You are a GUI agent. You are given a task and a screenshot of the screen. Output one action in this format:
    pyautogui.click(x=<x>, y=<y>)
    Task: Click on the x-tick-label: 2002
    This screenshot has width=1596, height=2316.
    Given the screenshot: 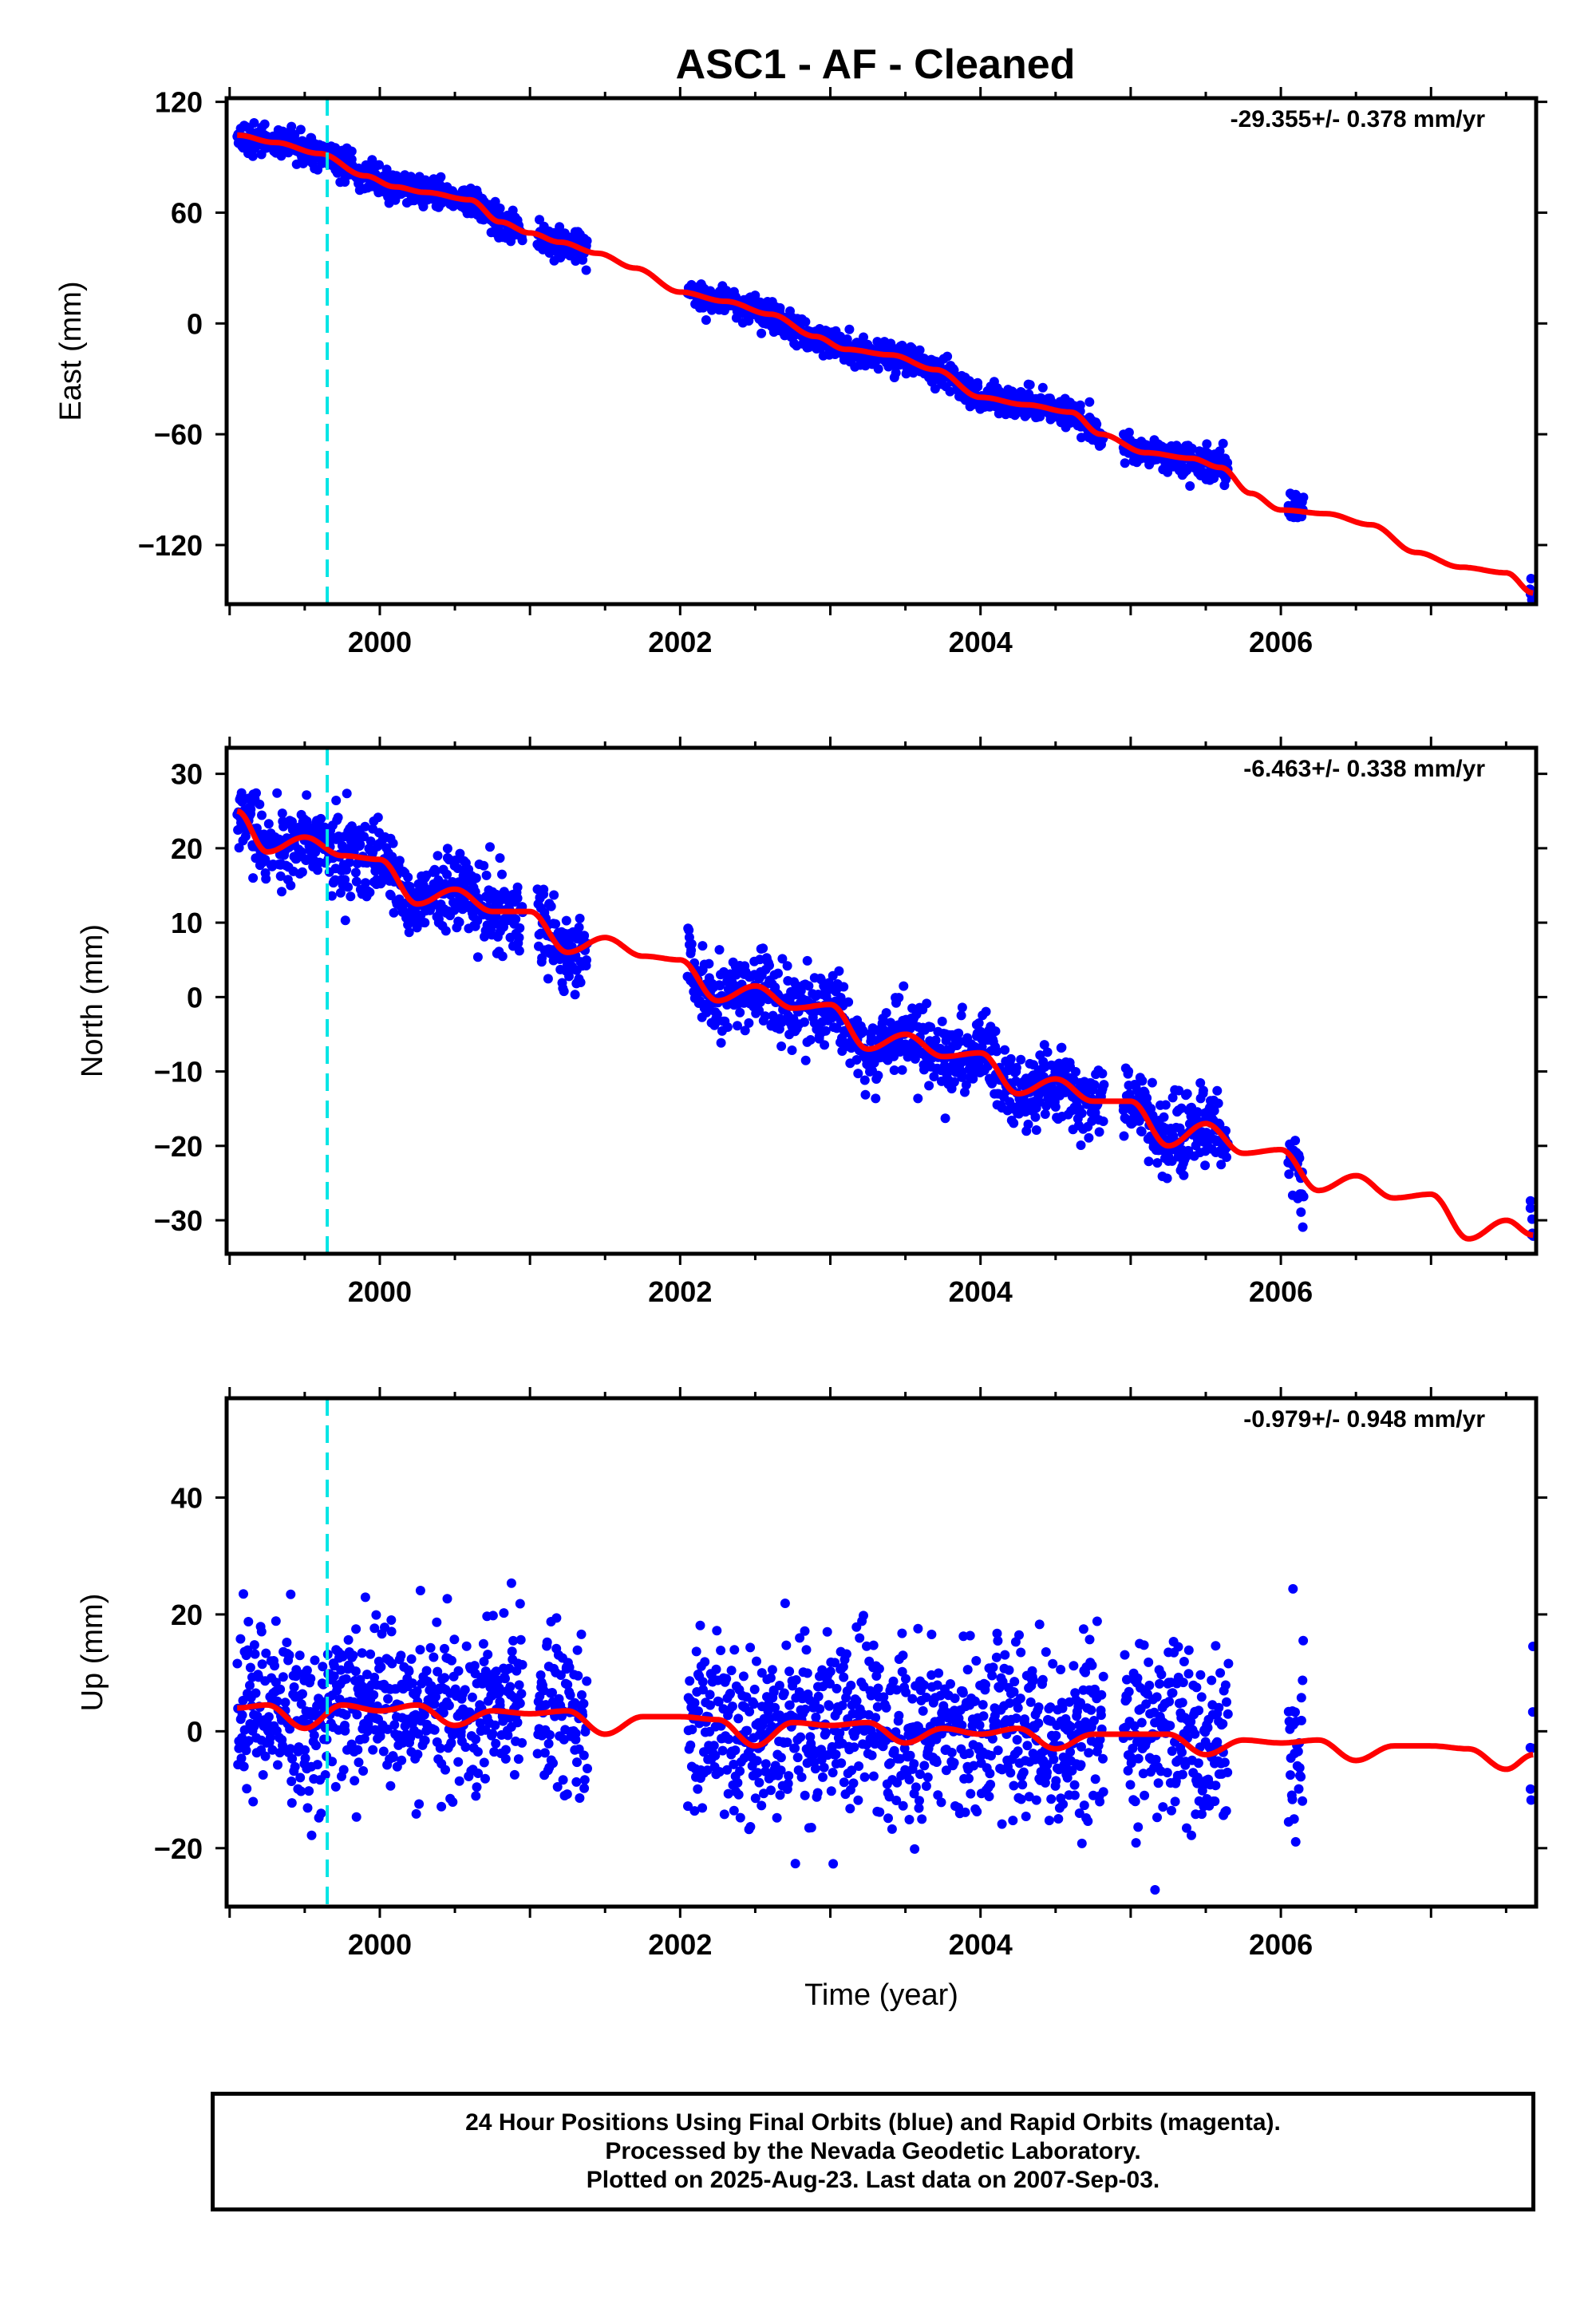 What is the action you would take?
    pyautogui.click(x=680, y=642)
    